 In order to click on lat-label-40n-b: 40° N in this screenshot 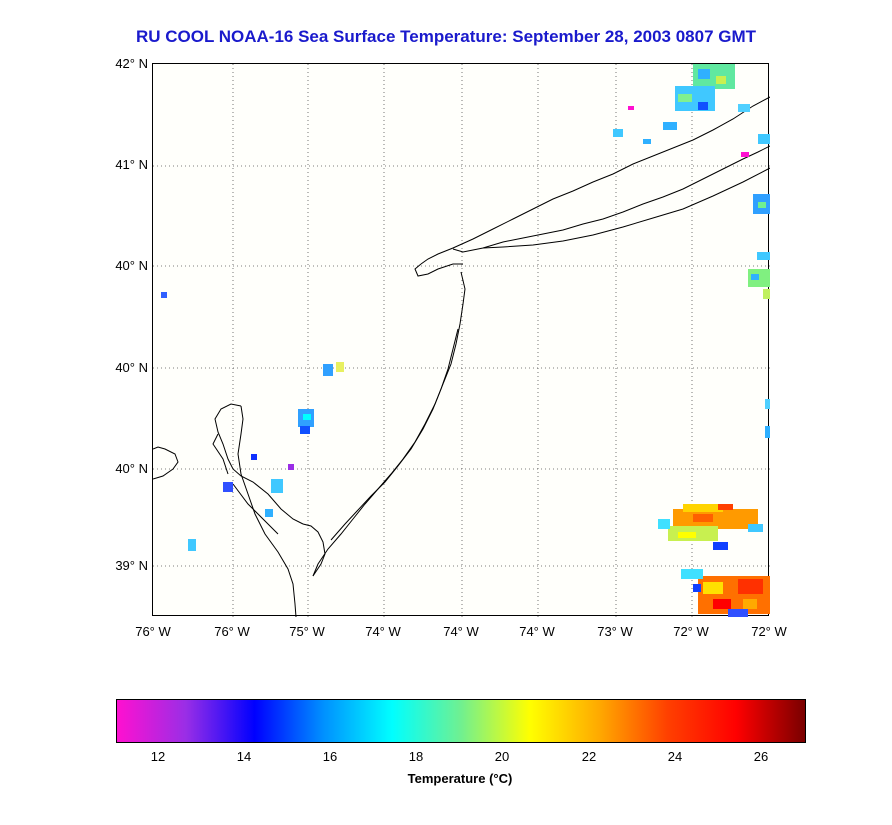, I will do `click(131, 367)`.